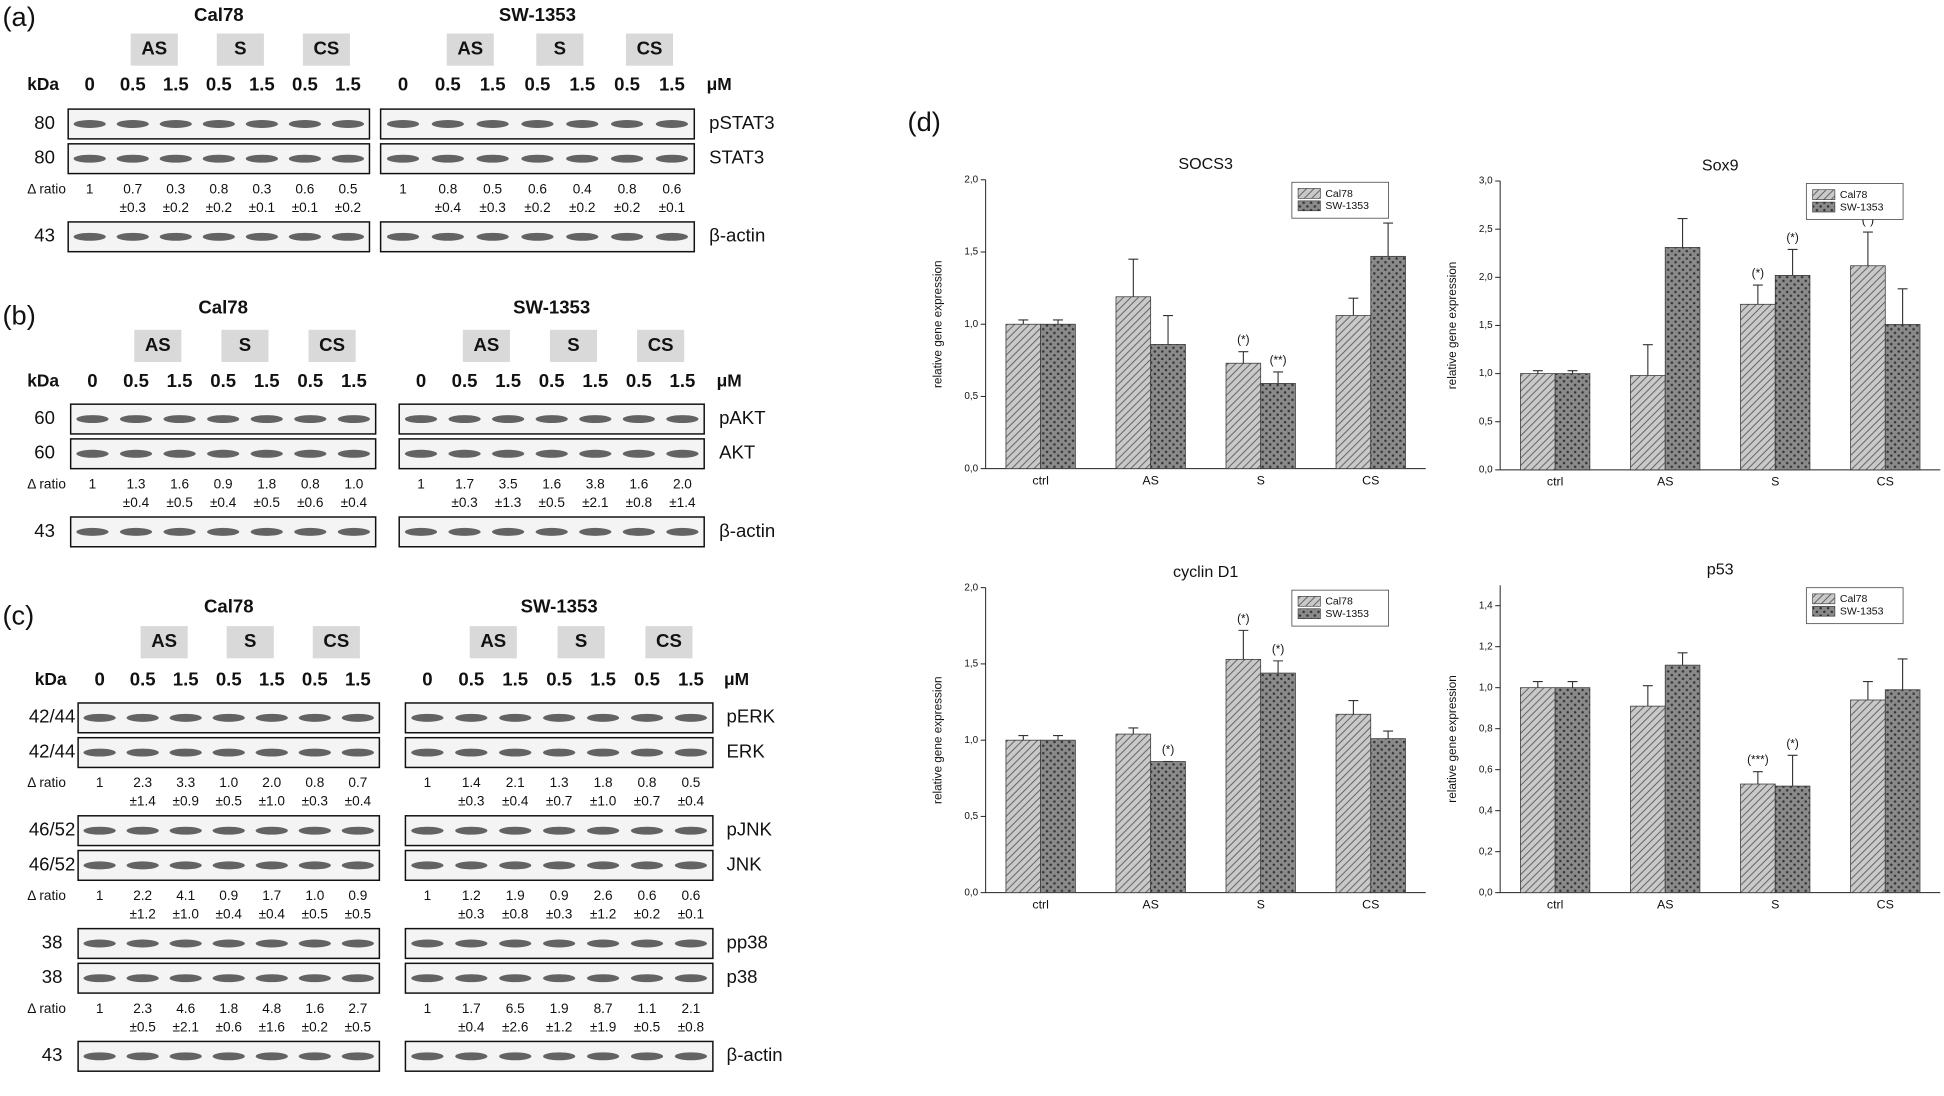 The image size is (1944, 1096). Describe the element at coordinates (1205, 572) in the screenshot. I see `chart-title: cyclin D1` at that location.